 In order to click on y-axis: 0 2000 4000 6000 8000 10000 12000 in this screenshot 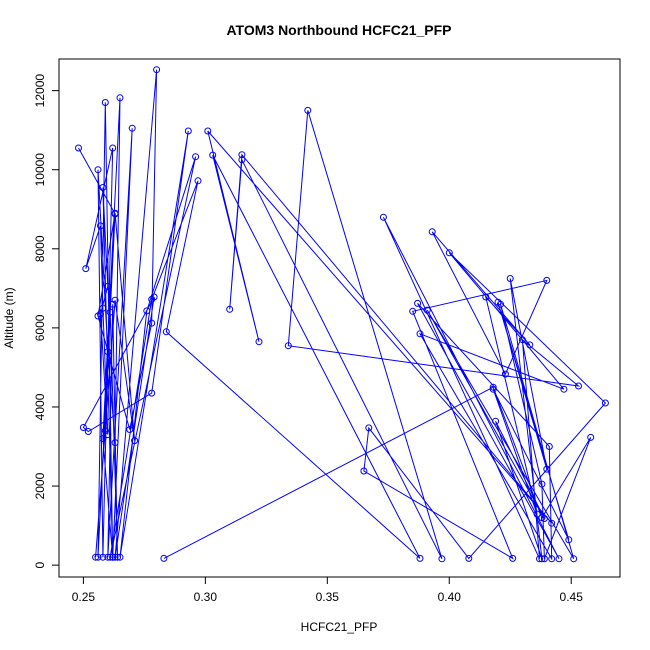, I will do `click(46, 321)`.